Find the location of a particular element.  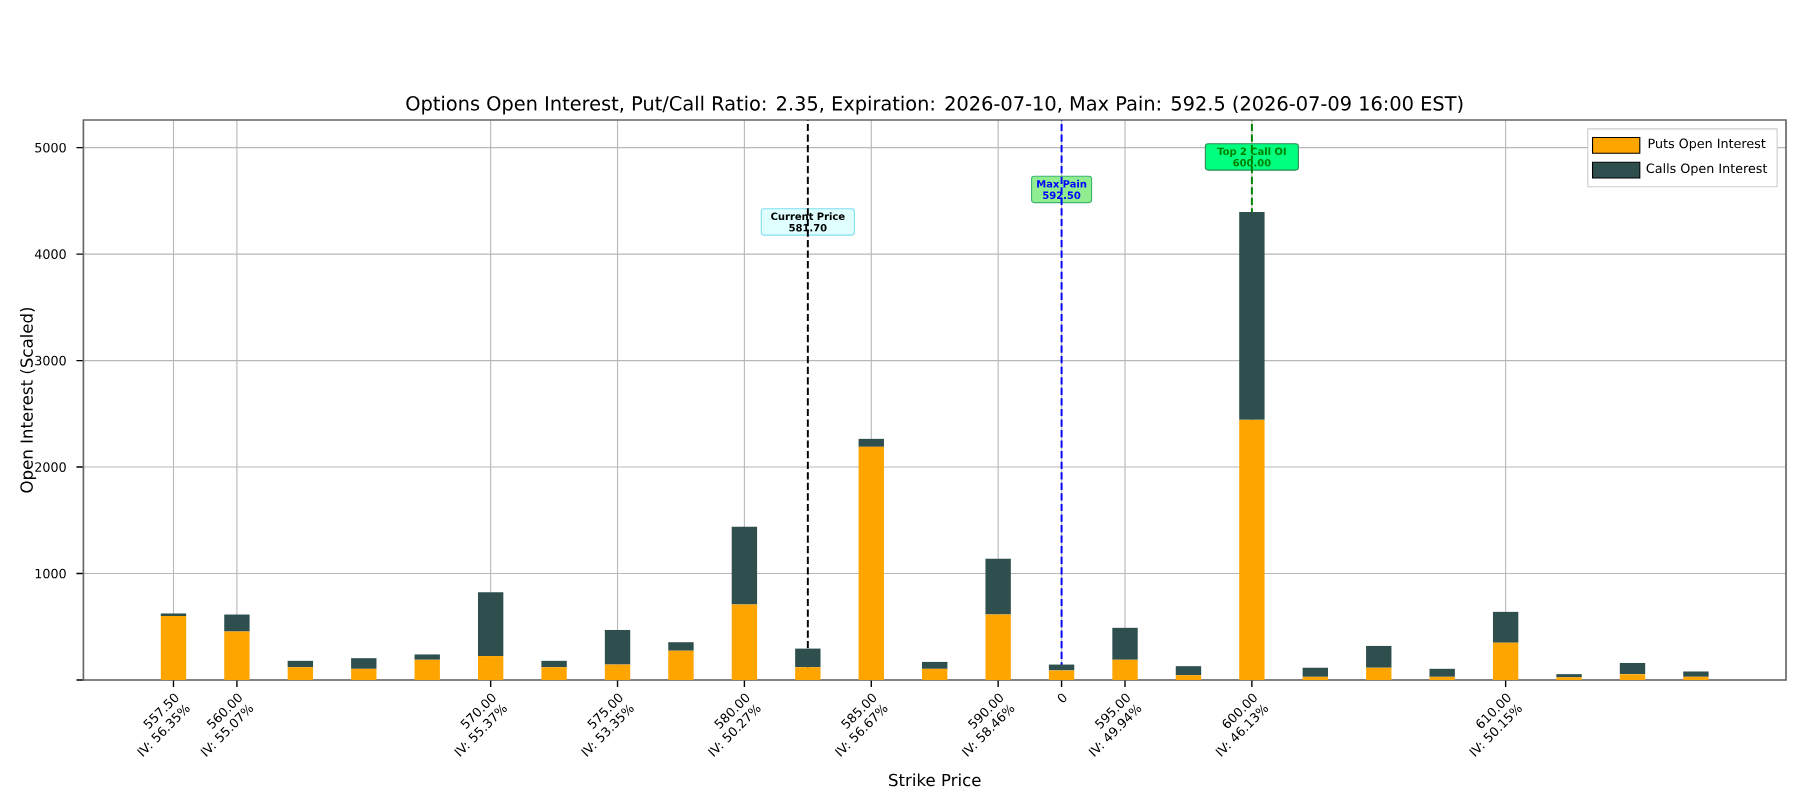

x-axis-title: Strike Price is located at coordinates (935, 780).